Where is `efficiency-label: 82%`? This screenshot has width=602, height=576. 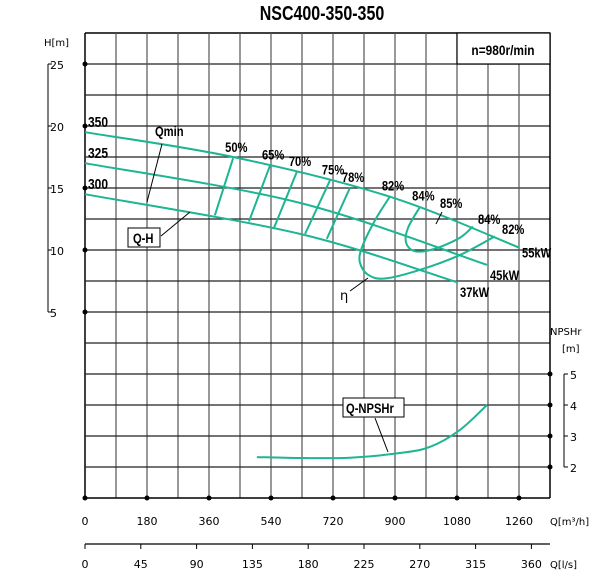 efficiency-label: 82% is located at coordinates (393, 186).